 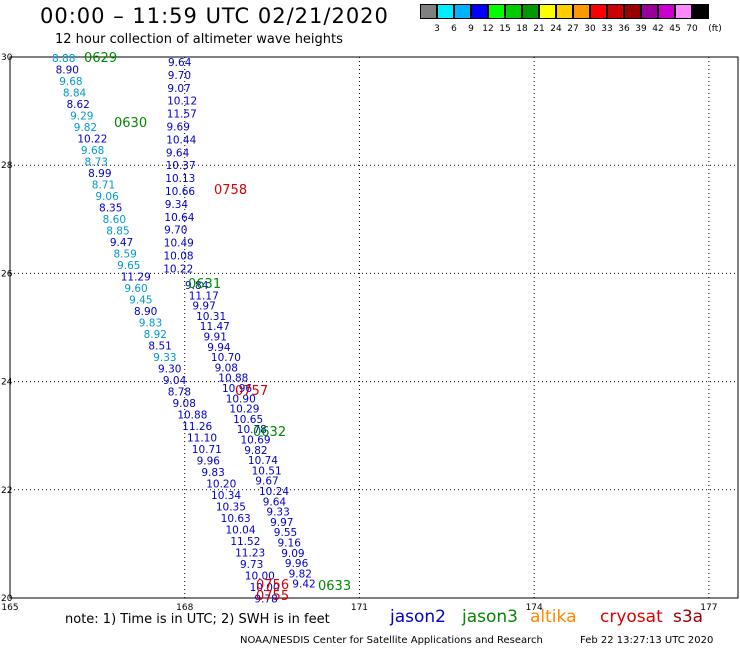 I want to click on wave-height-label: 10.74, so click(x=263, y=461).